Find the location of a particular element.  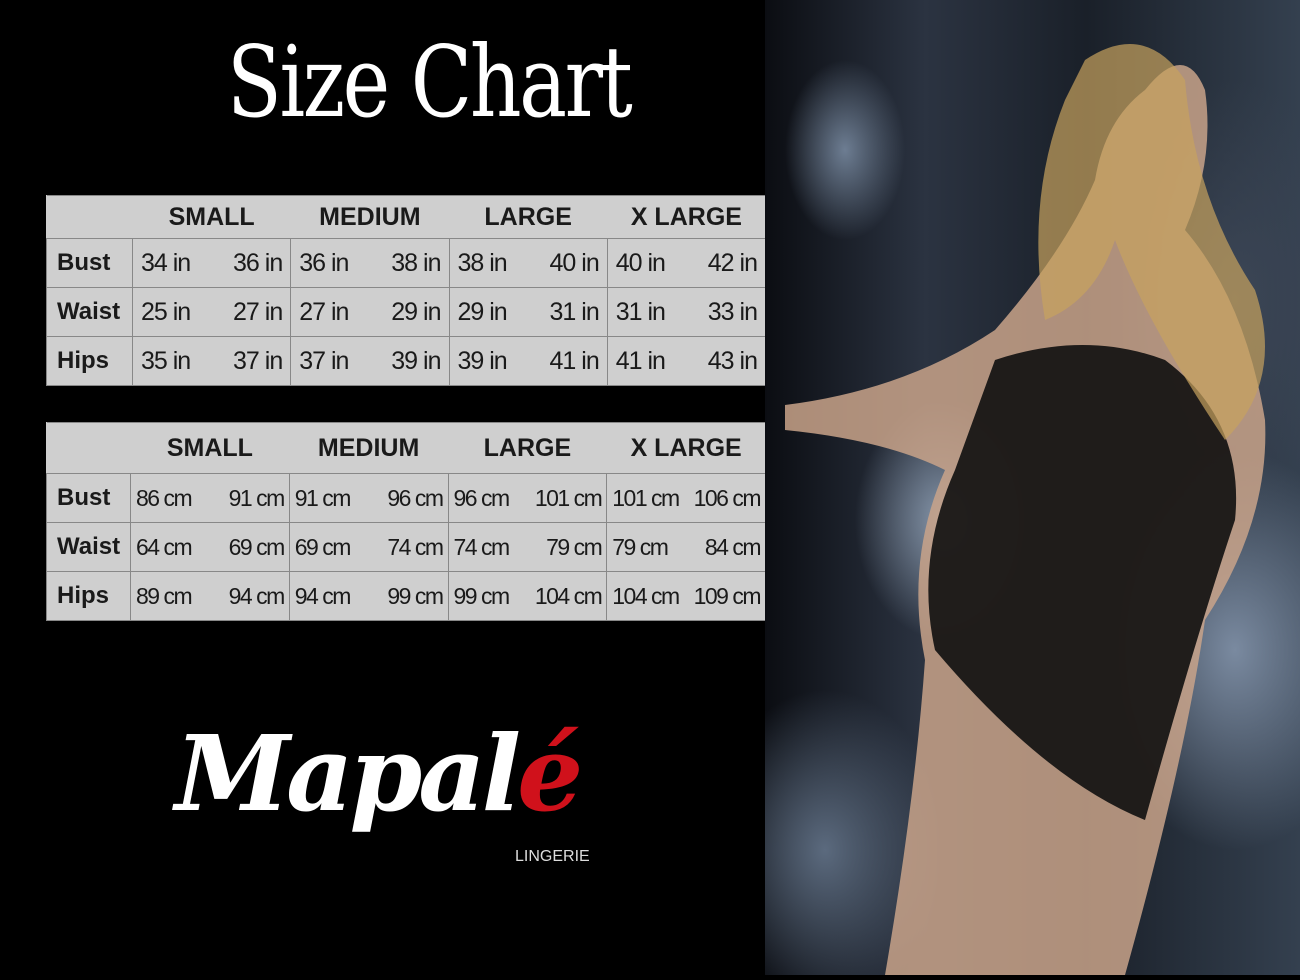

brand-logo: Mapalé LINGERIE is located at coordinates (395, 802).